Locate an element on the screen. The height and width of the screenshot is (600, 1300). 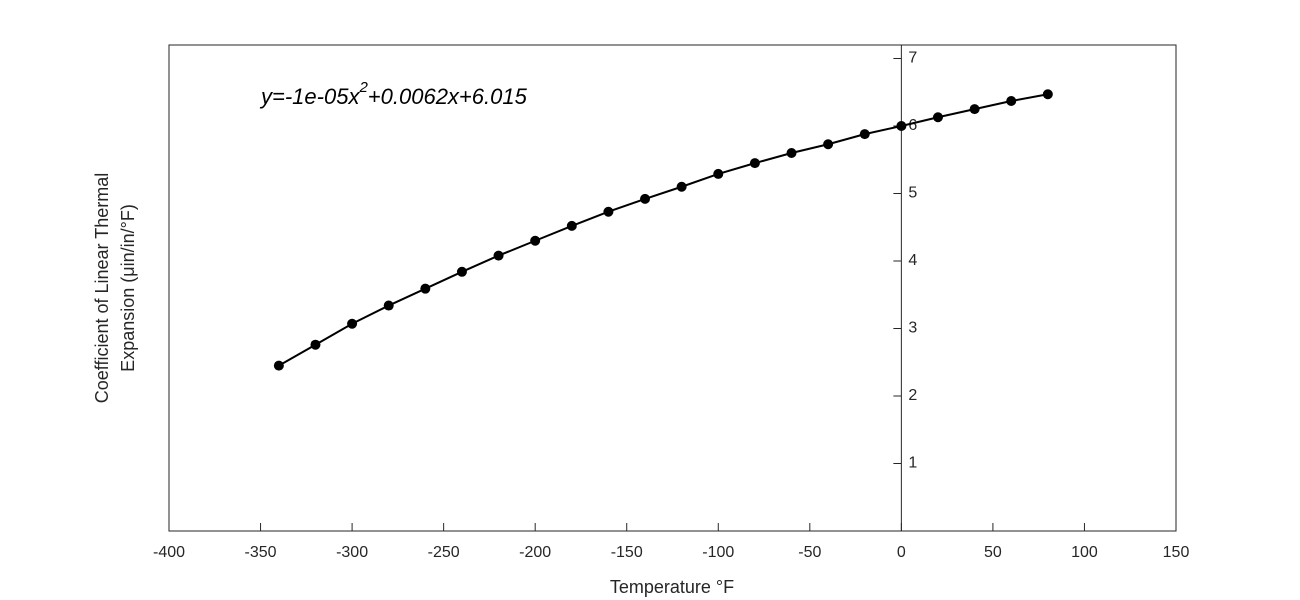
y-axis-label-line: Coefficient of Linear Thermal is located at coordinates (102, 288).